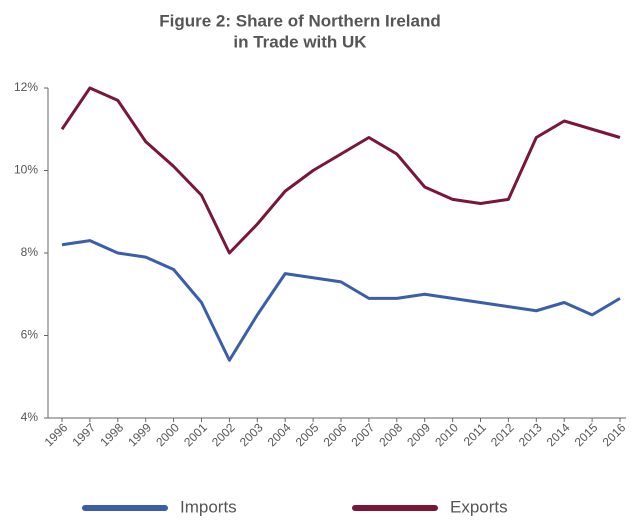 Image resolution: width=635 pixels, height=520 pixels. I want to click on legend-label: Imports, so click(208, 506).